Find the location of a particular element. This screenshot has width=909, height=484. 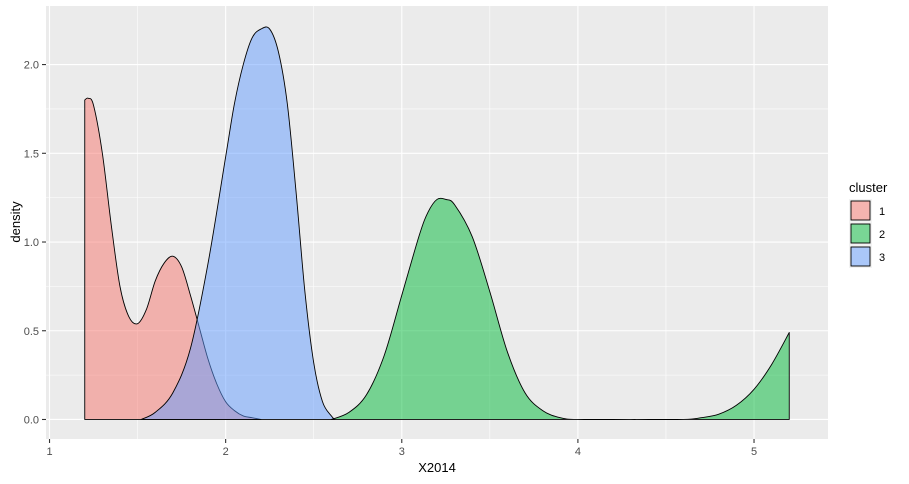

legend-label-cluster-3: 3 is located at coordinates (882, 258).